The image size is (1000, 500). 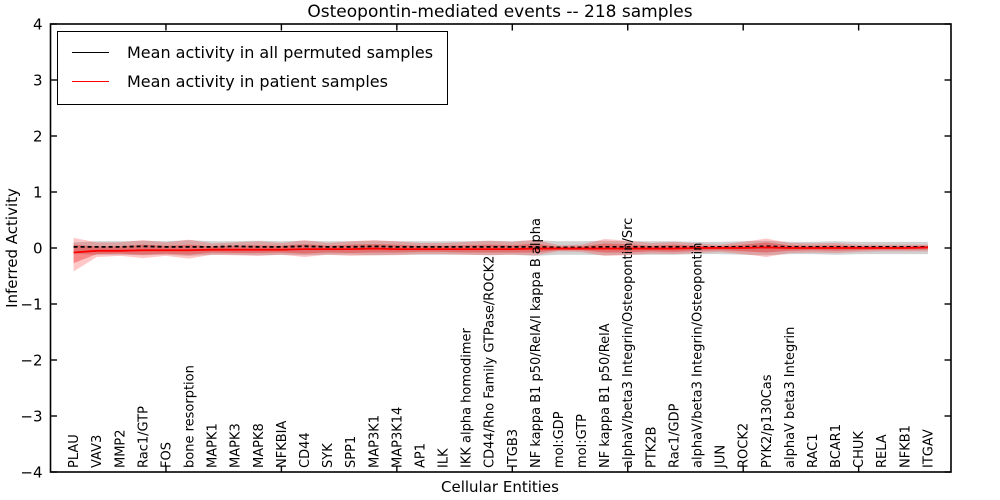 I want to click on x-category-label: ROCK2, so click(x=744, y=445).